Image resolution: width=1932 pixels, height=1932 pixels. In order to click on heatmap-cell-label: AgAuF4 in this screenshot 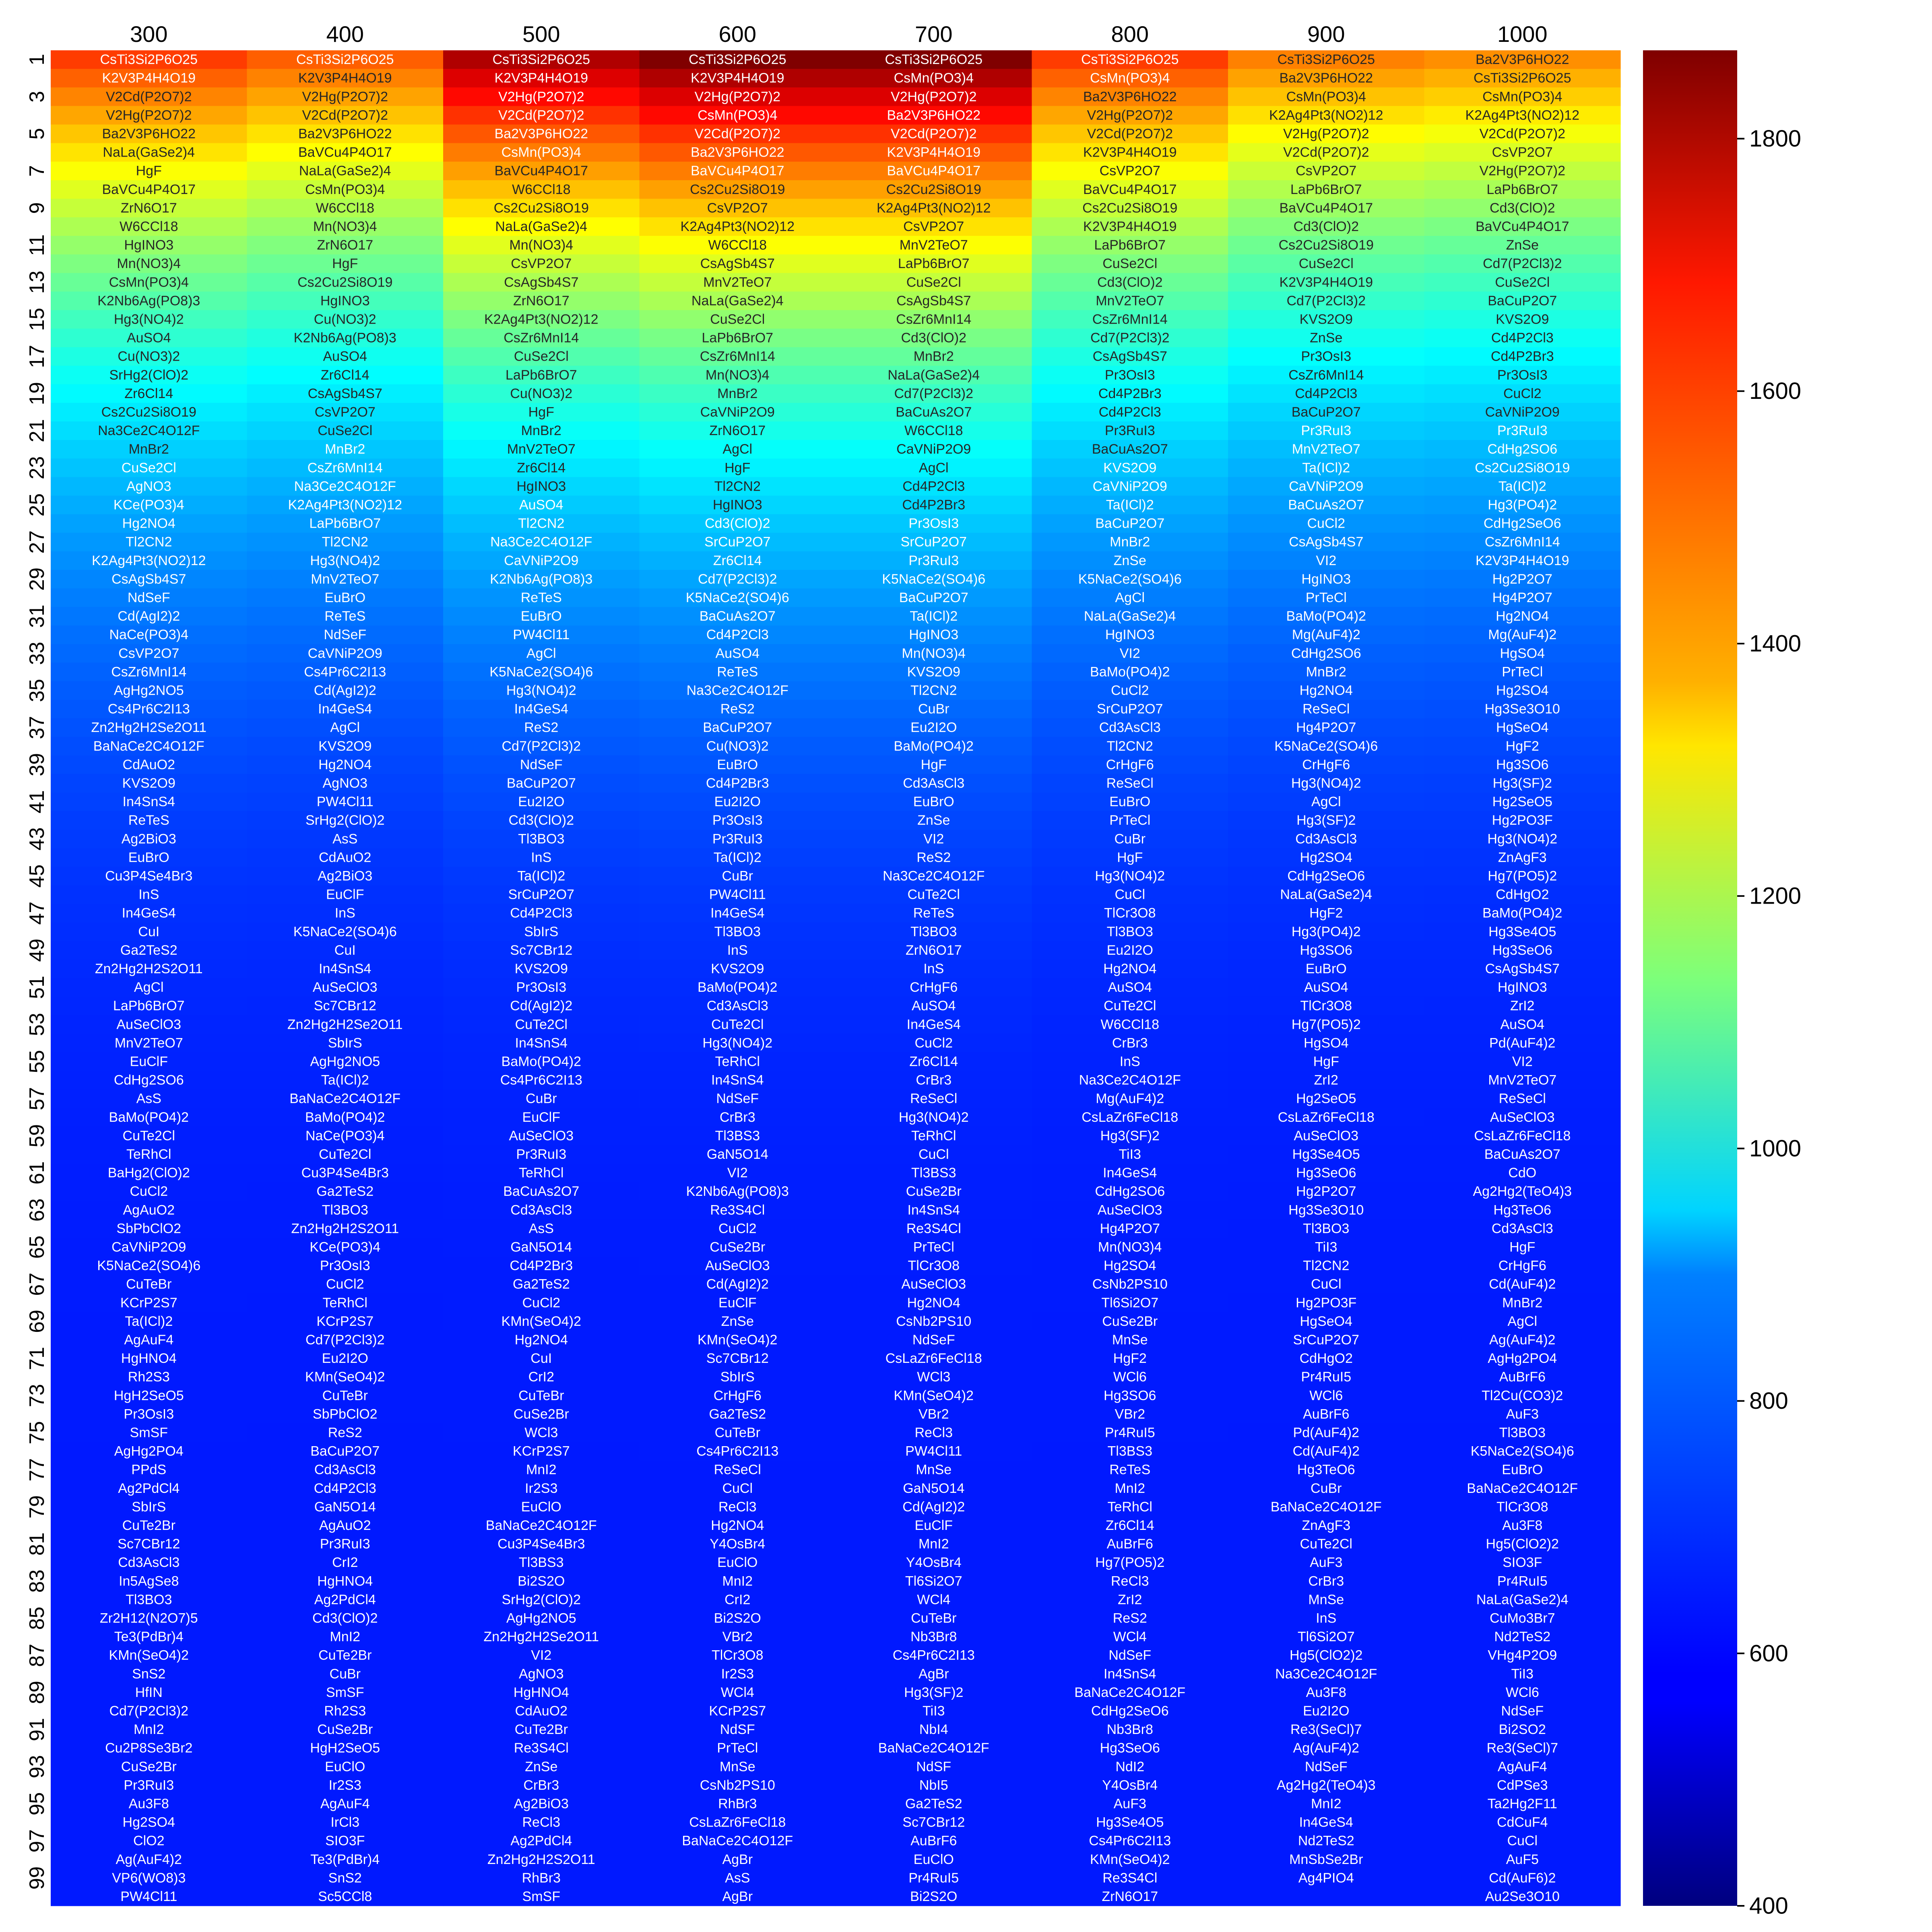, I will do `click(345, 1803)`.